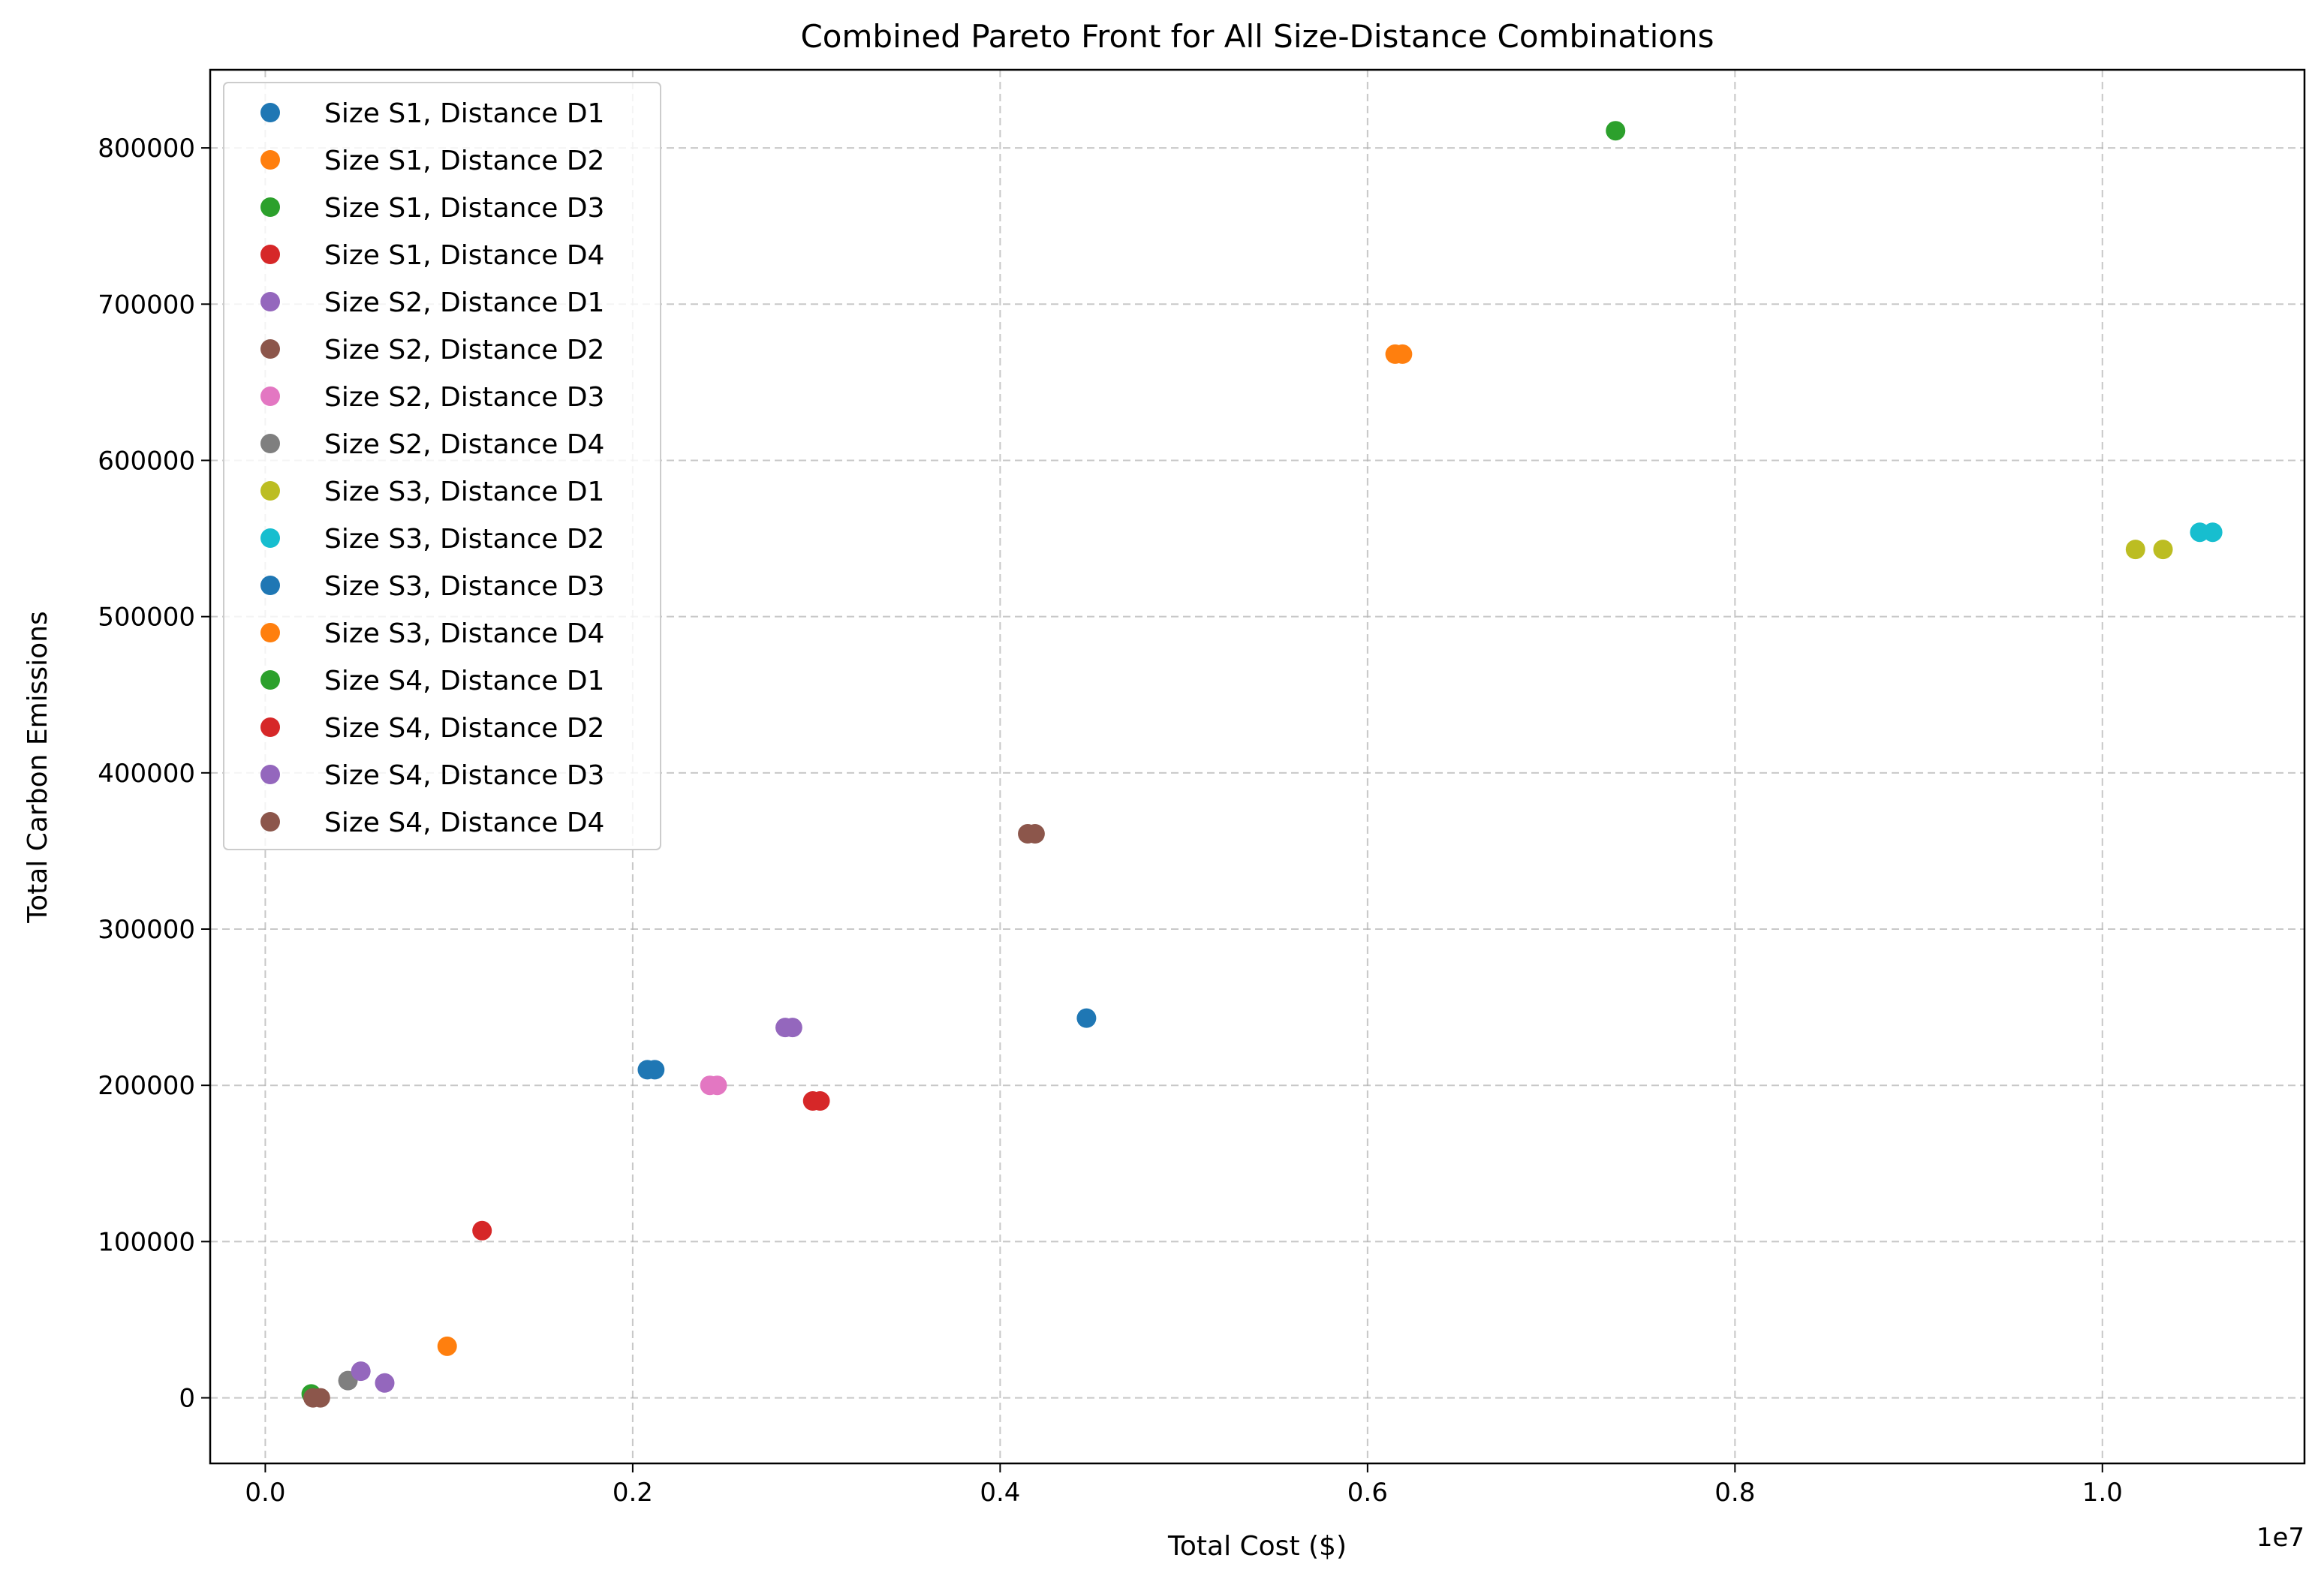 This screenshot has width=2324, height=1576. What do you see at coordinates (146, 930) in the screenshot?
I see `y-tick-label: 300000` at bounding box center [146, 930].